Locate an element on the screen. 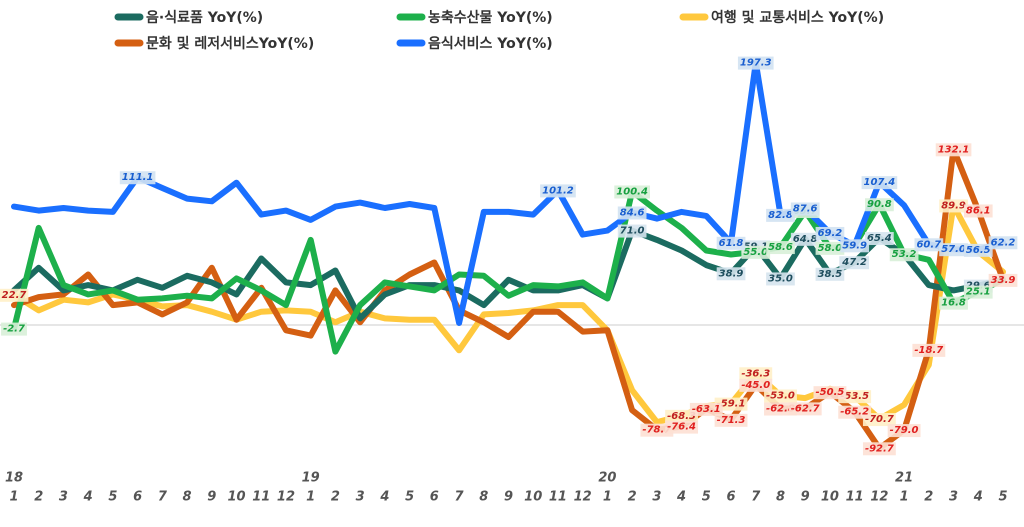 This screenshot has width=1024, height=527. year-label: 20 is located at coordinates (607, 478).